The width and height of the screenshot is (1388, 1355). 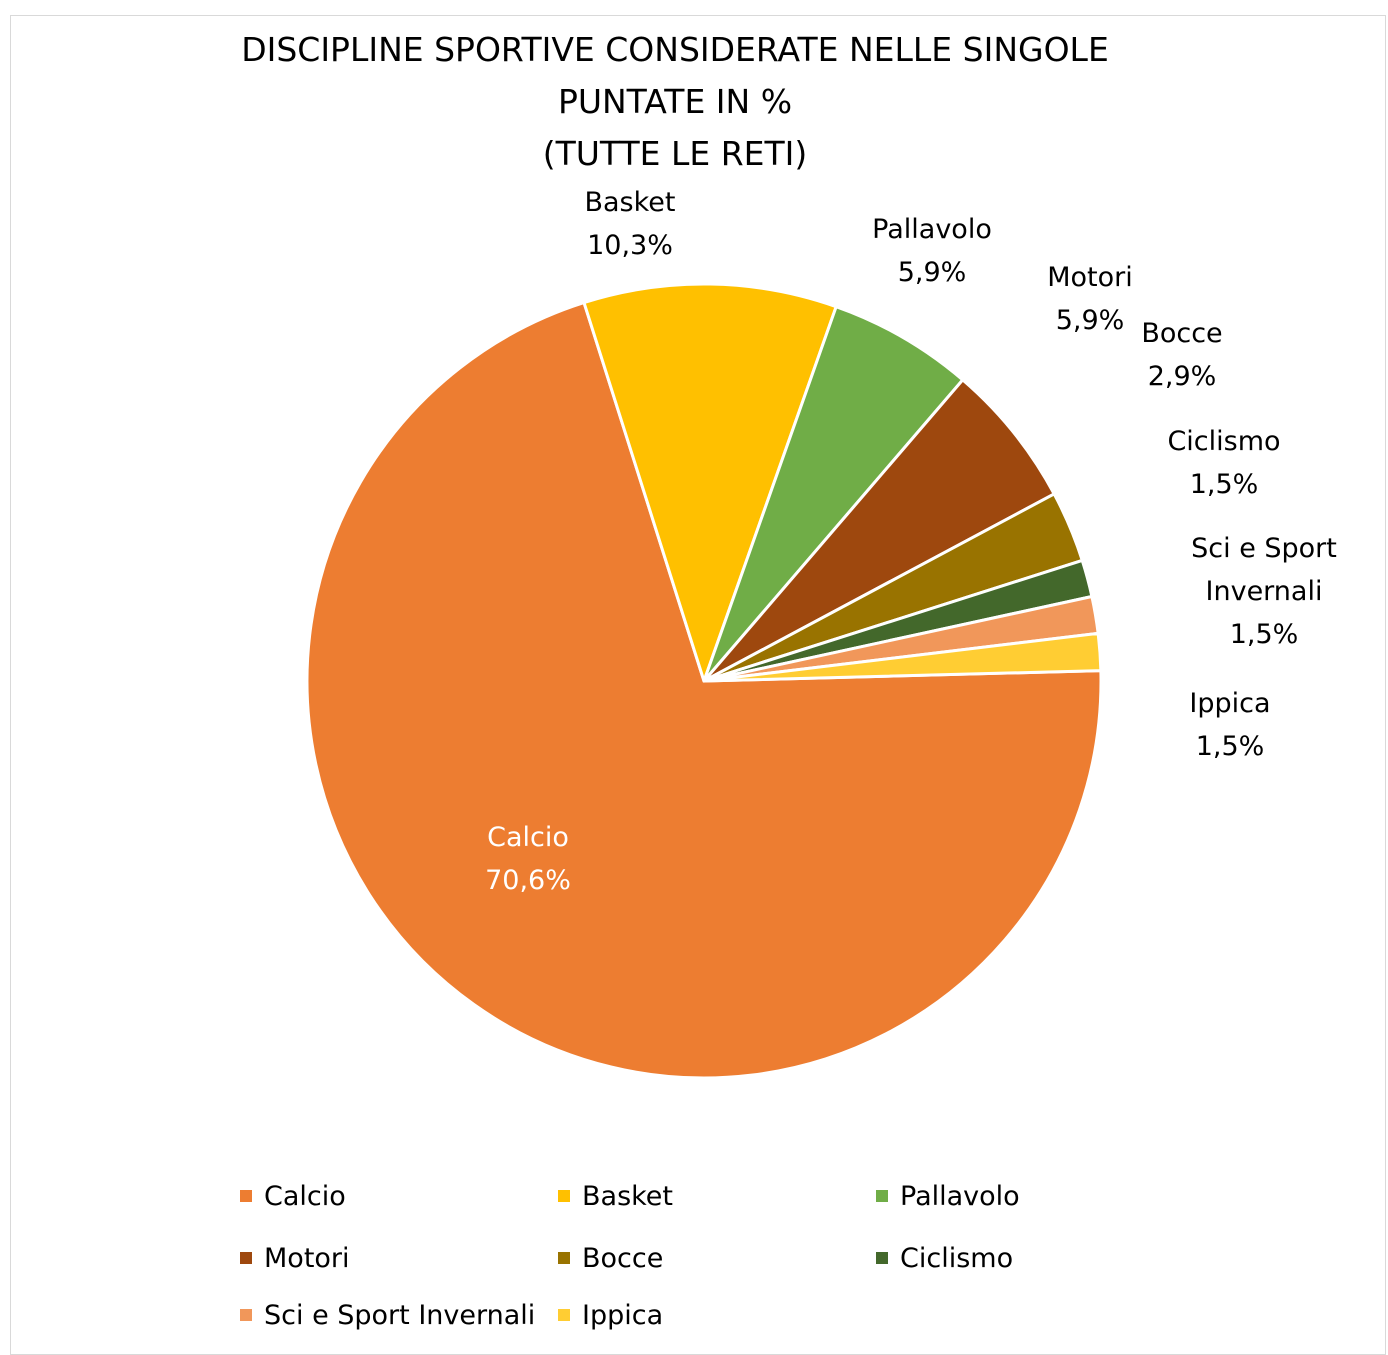 I want to click on data-label-calcio: Calcio 70,6%, so click(x=528, y=859).